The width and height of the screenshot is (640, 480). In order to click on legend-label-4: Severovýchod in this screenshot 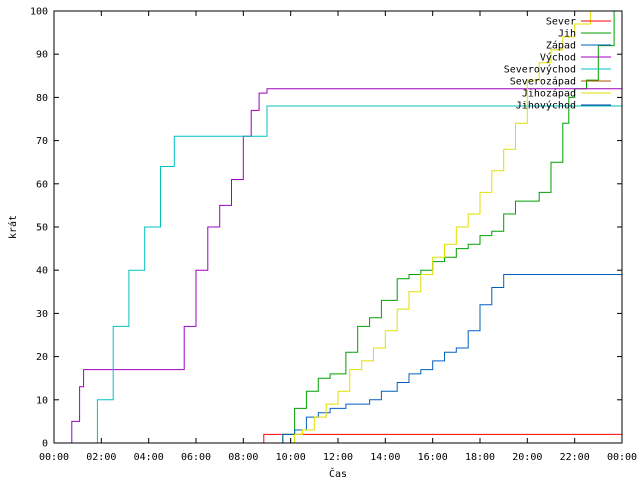, I will do `click(540, 70)`.